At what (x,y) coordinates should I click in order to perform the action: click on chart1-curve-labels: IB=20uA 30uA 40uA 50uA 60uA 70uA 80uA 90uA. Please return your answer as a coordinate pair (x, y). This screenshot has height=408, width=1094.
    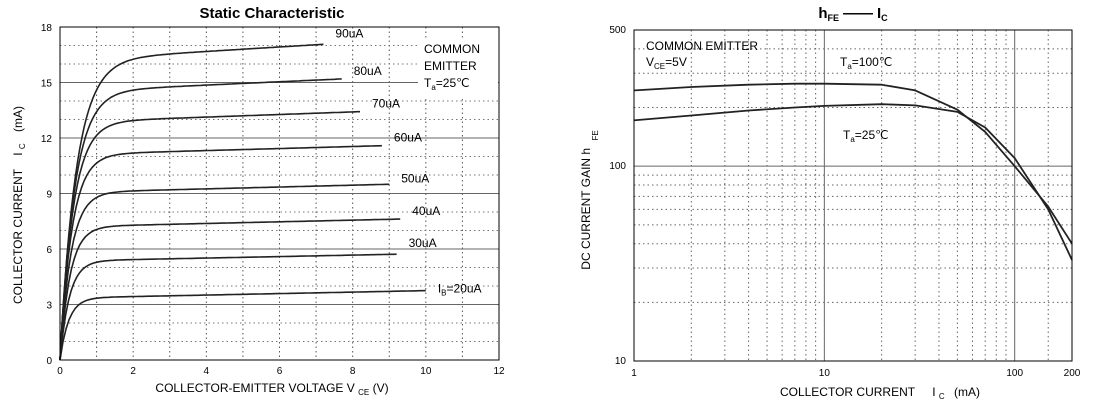
    Looking at the image, I should click on (408, 161).